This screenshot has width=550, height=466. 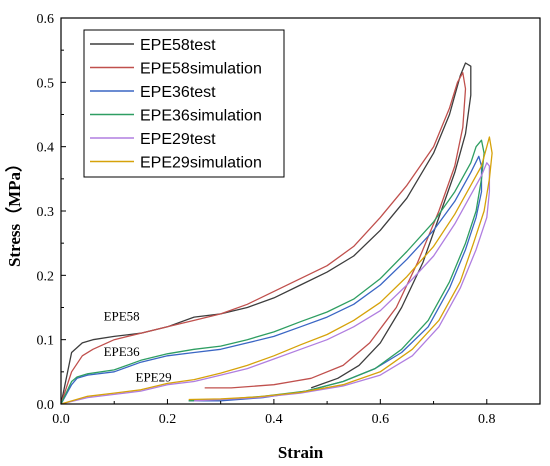 I want to click on y-tick-label: 0.0, so click(x=46, y=405).